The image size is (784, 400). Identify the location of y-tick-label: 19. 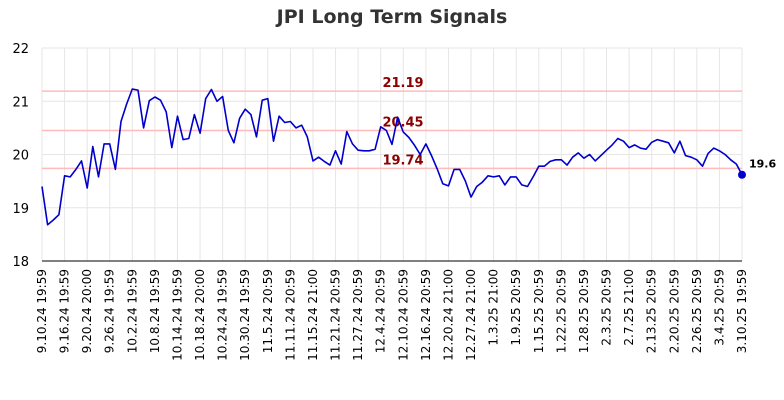
(20, 209).